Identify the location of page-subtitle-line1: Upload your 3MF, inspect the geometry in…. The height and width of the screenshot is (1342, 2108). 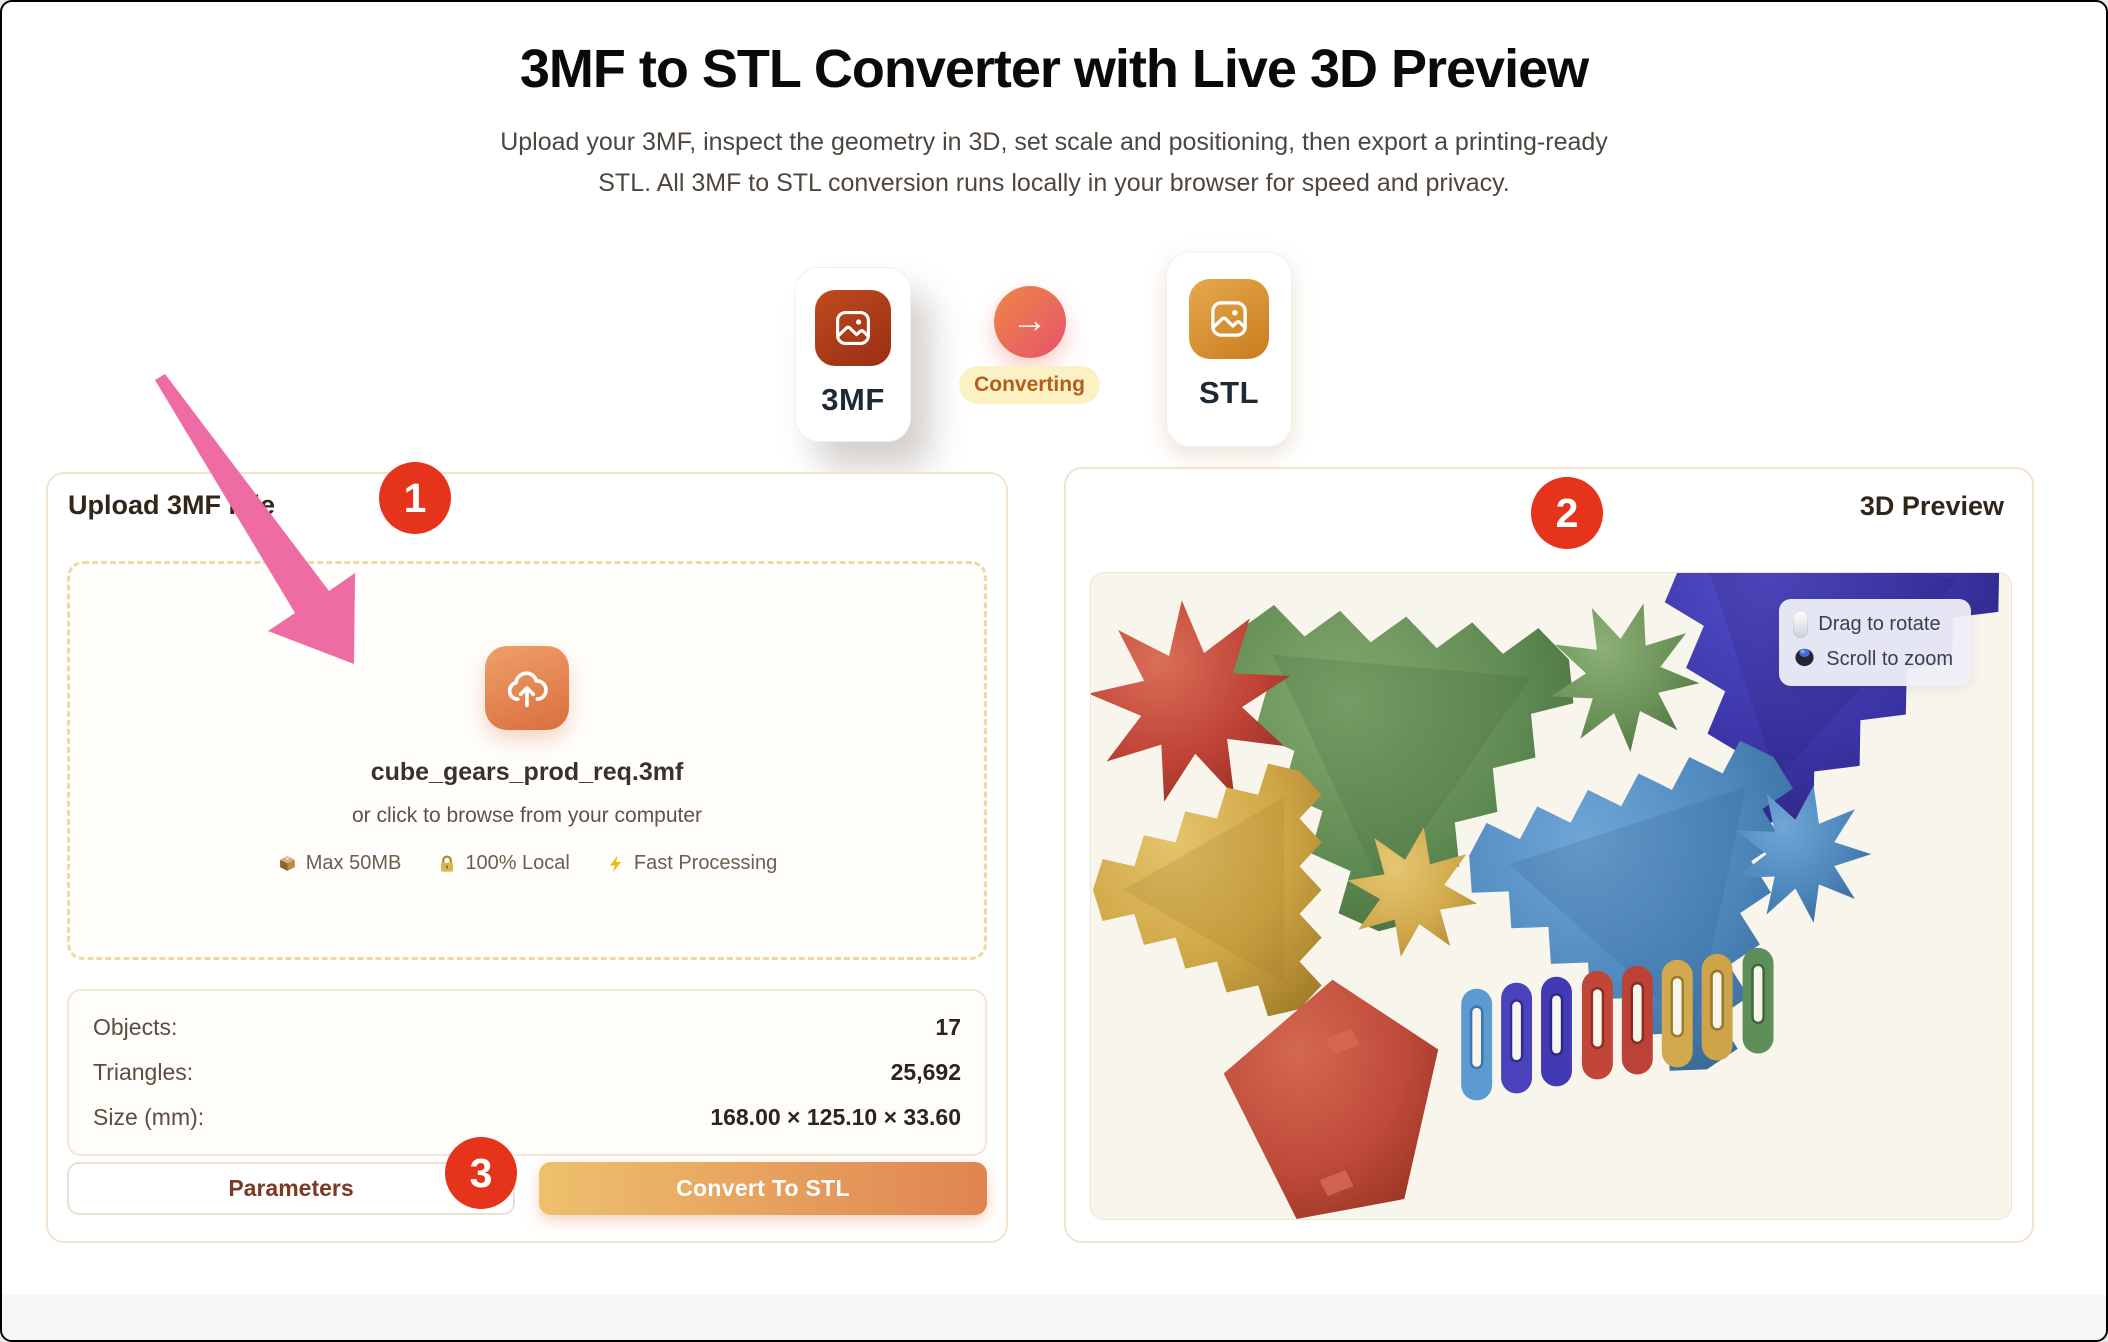
(1054, 142).